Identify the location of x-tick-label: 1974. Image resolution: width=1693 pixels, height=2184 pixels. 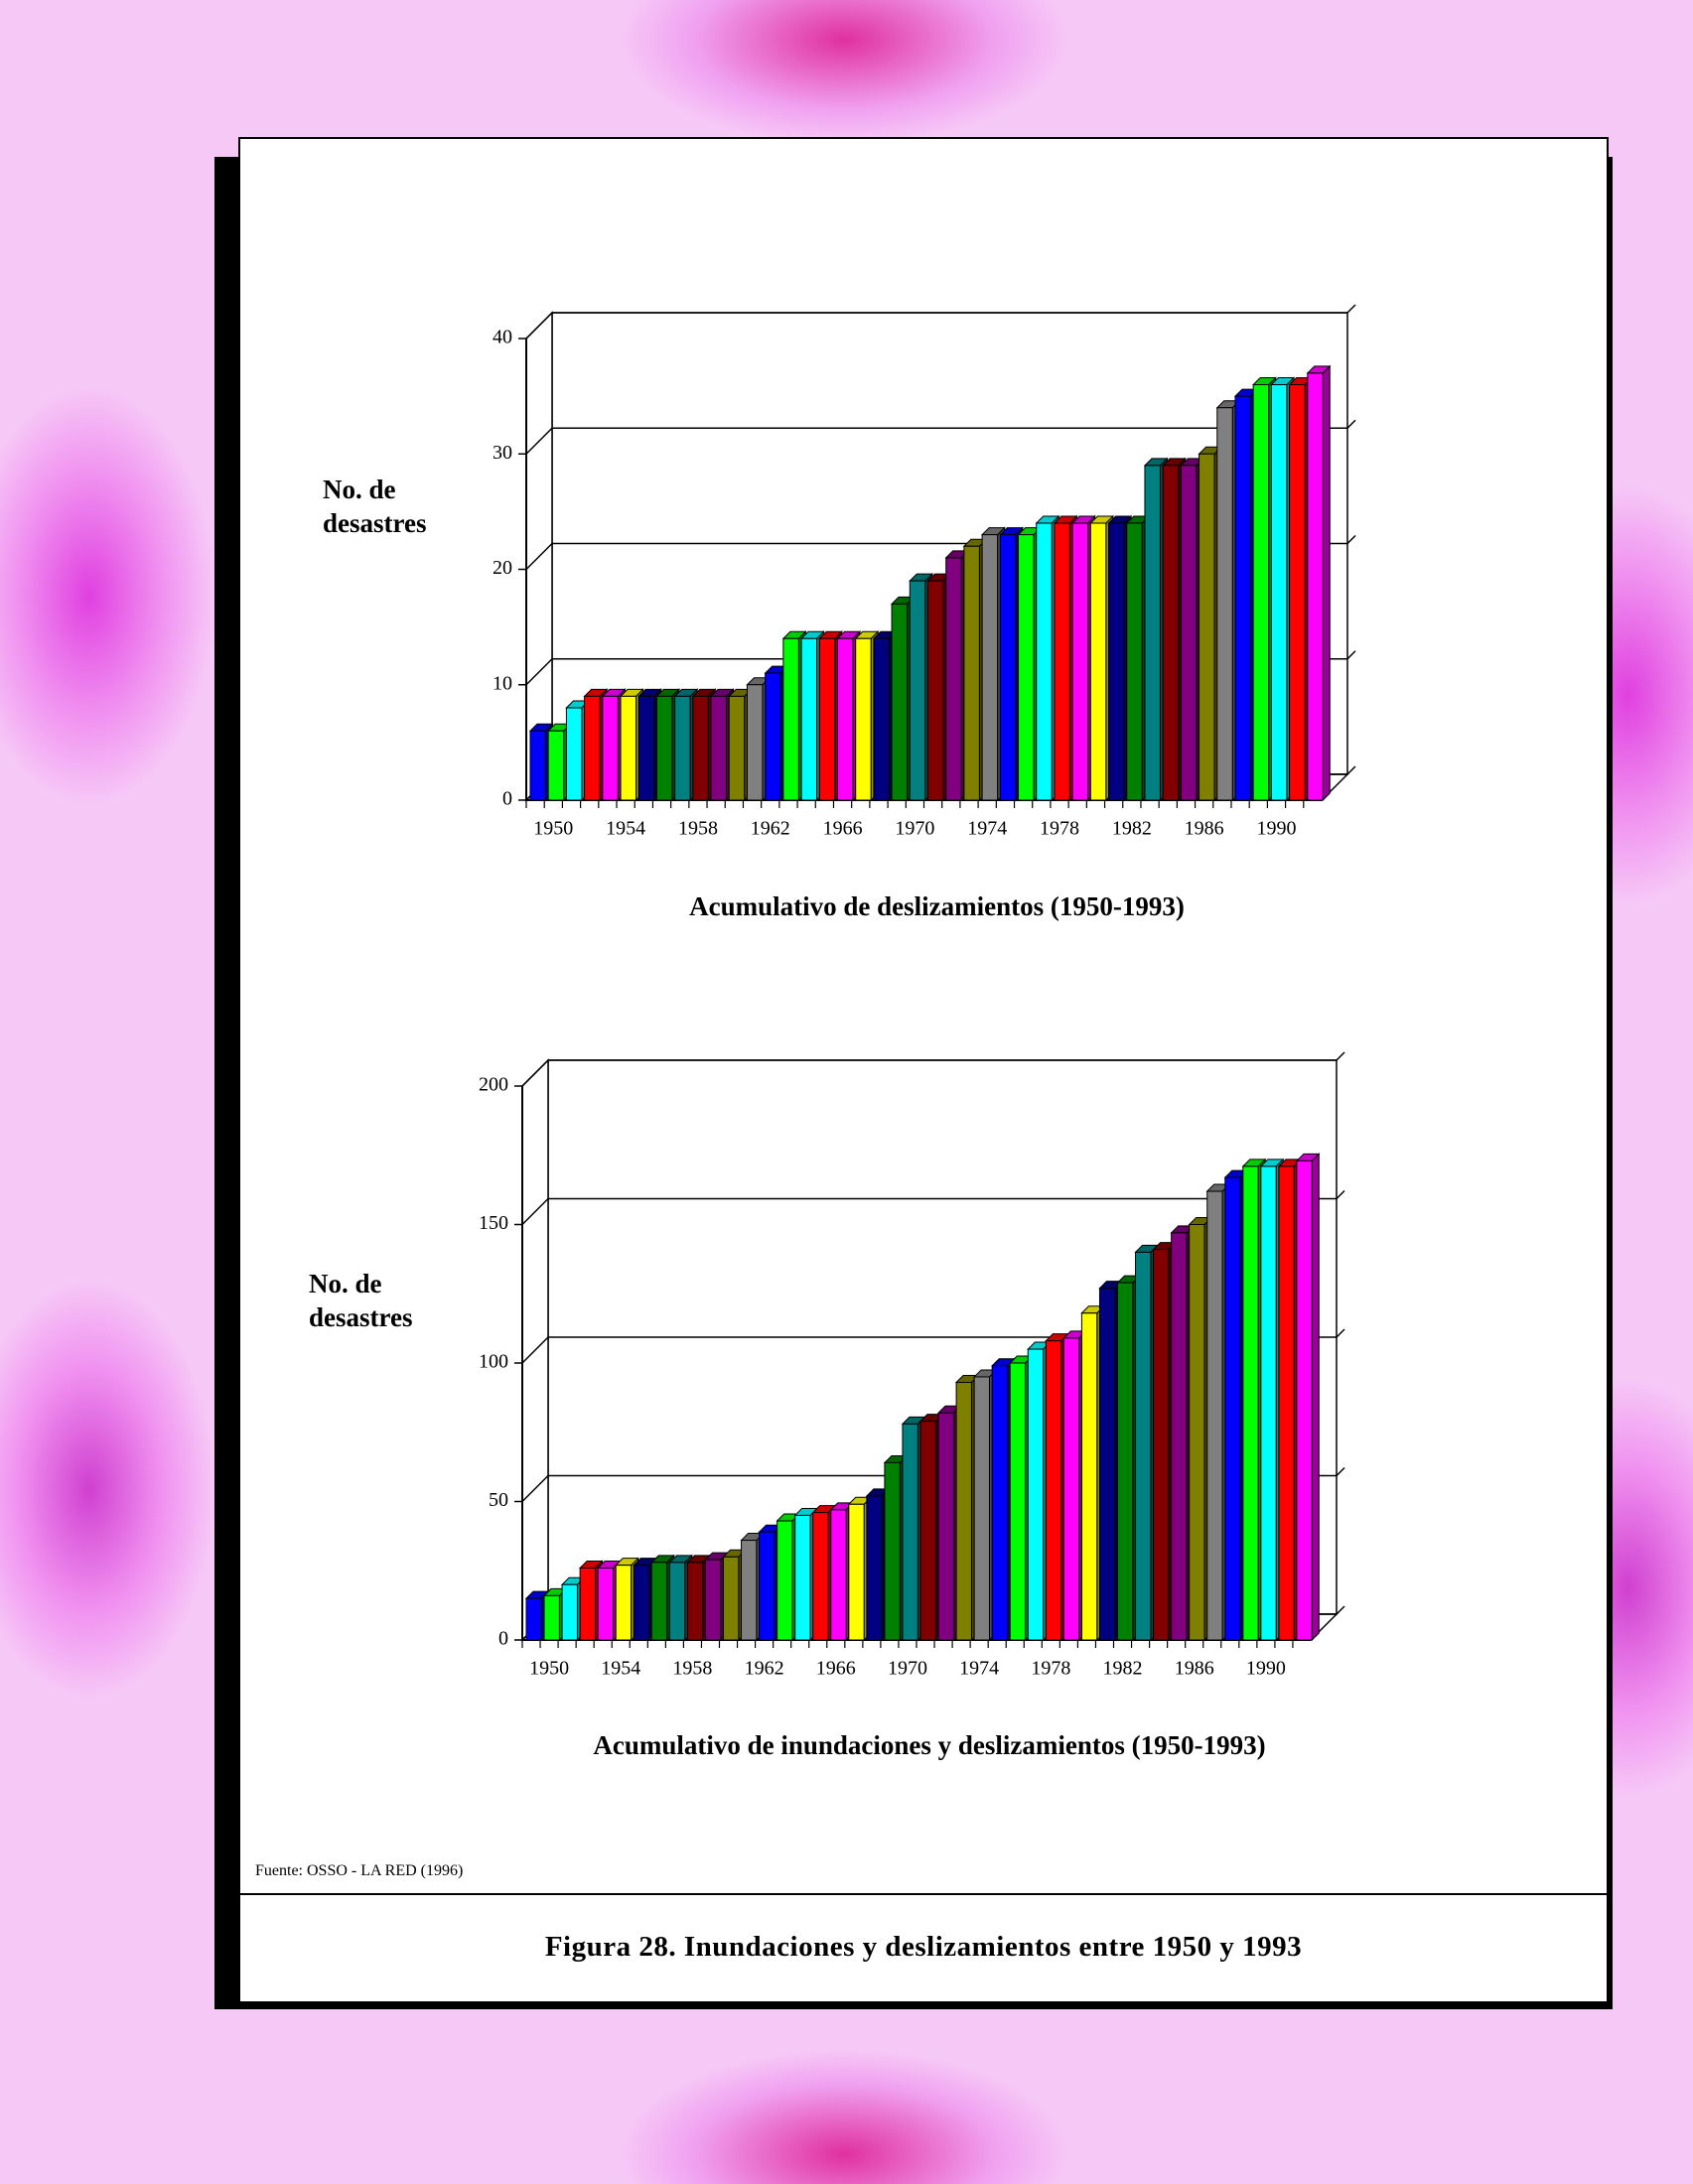
(979, 1669).